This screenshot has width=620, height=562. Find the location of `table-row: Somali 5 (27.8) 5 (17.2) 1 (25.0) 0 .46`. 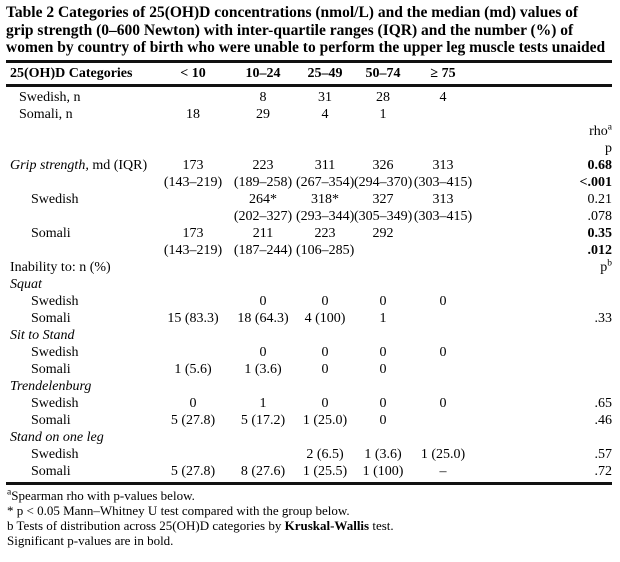

table-row: Somali 5 (27.8) 5 (17.2) 1 (25.0) 0 .46 is located at coordinates (309, 420).